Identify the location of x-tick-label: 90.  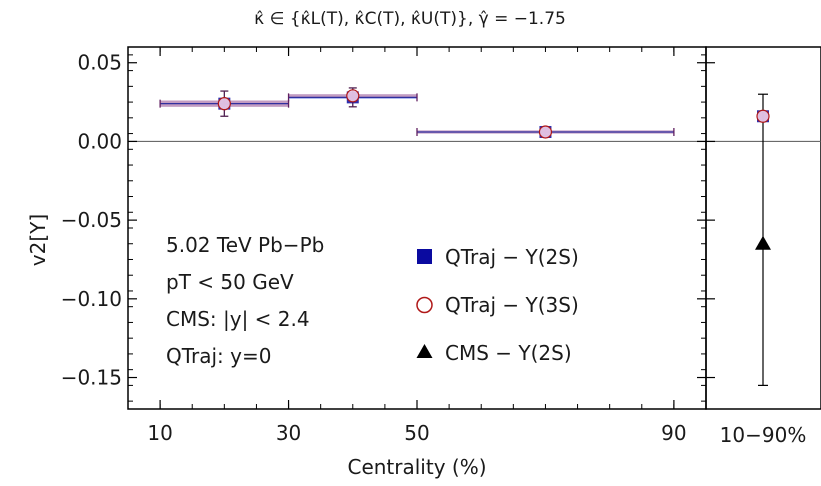
(673, 433).